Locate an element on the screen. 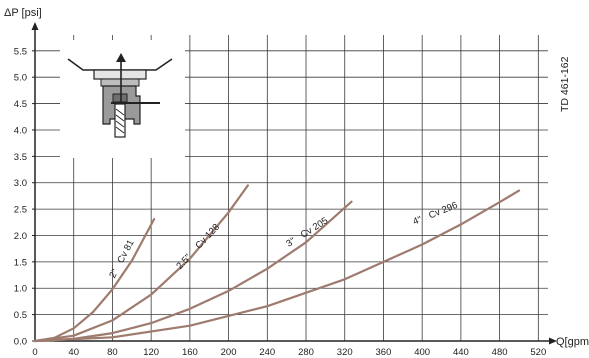  y-tick-label: 2.0 is located at coordinates (20, 236).